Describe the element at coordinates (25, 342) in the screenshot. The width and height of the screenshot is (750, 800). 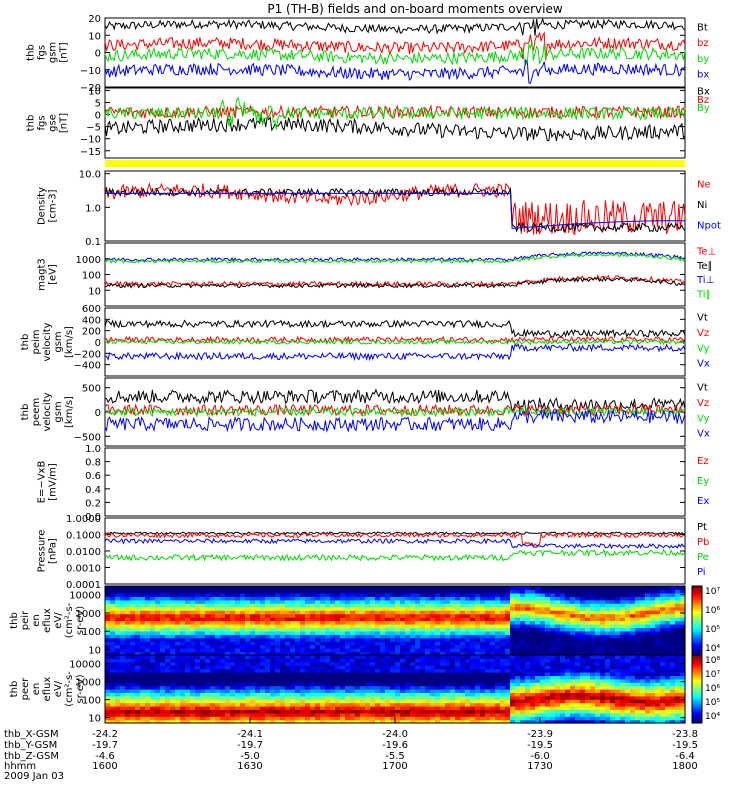
I see `axis-label: thb` at that location.